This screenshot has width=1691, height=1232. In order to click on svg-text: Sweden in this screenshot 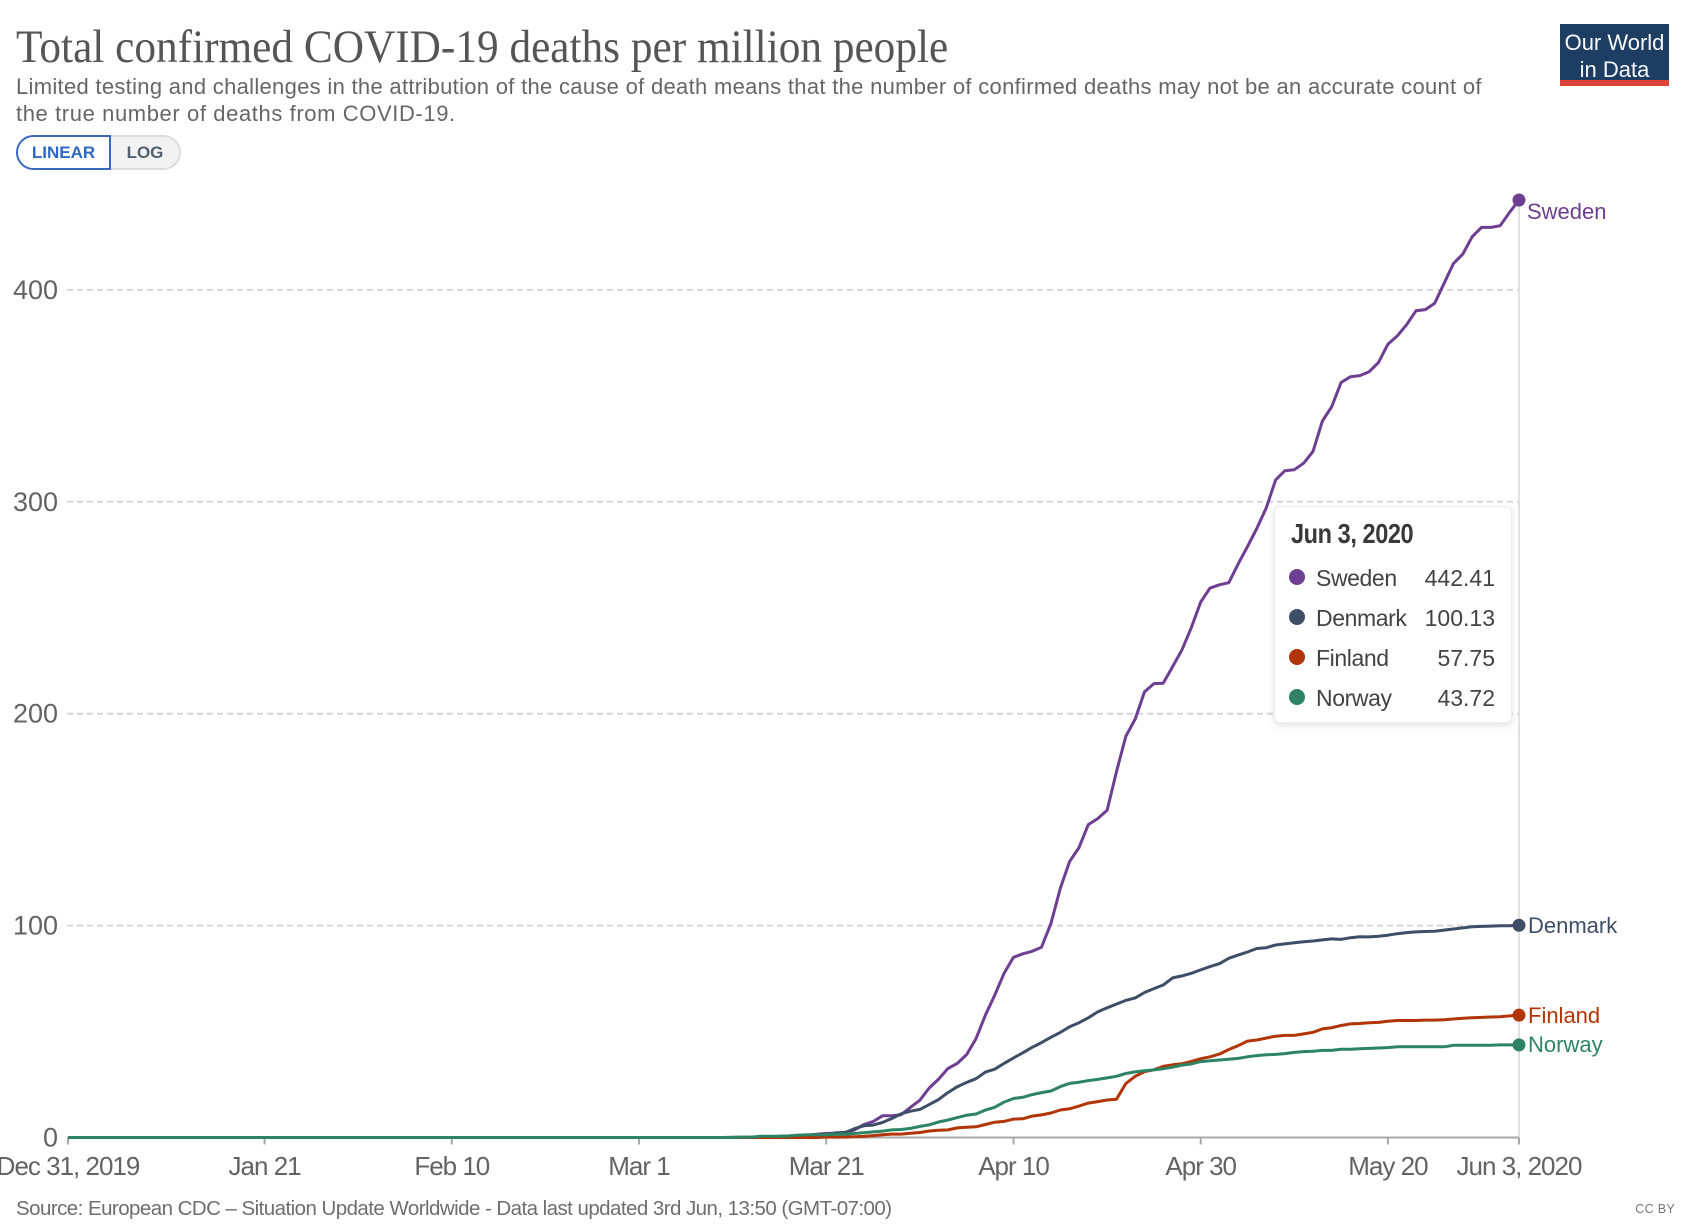, I will do `click(1567, 211)`.